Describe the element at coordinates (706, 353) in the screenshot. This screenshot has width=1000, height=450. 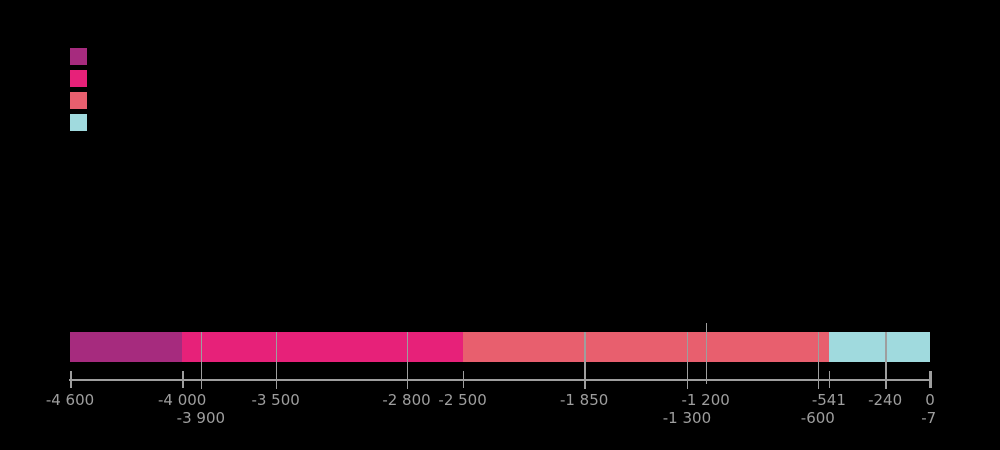
I see `marker-line` at that location.